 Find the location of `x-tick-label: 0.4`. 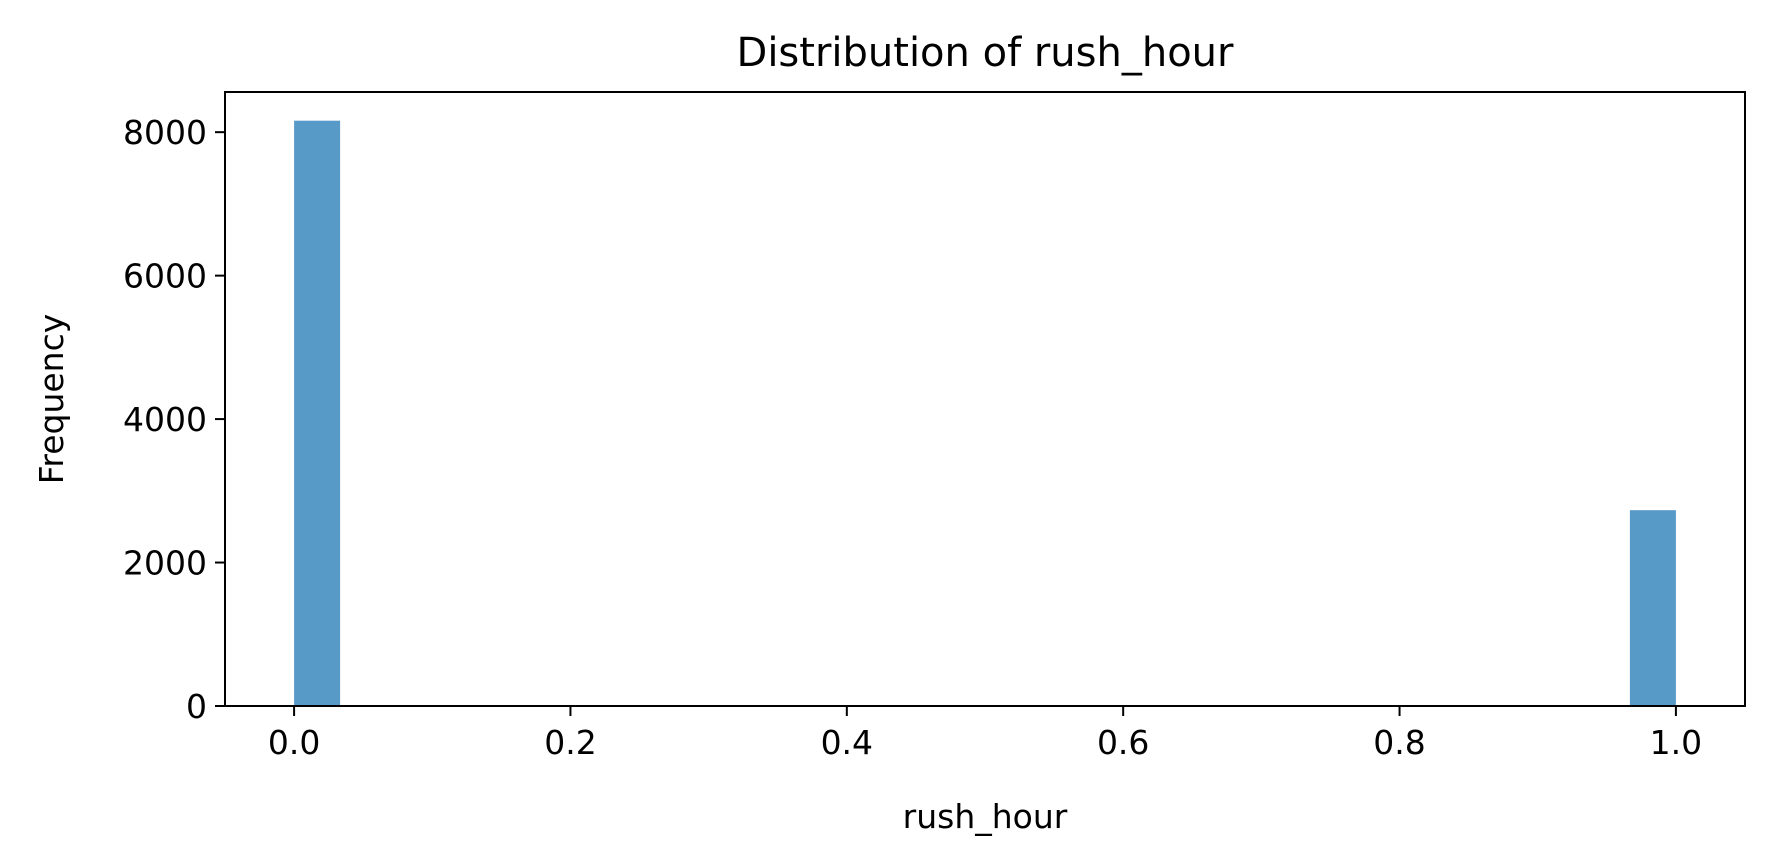

x-tick-label: 0.4 is located at coordinates (847, 742).